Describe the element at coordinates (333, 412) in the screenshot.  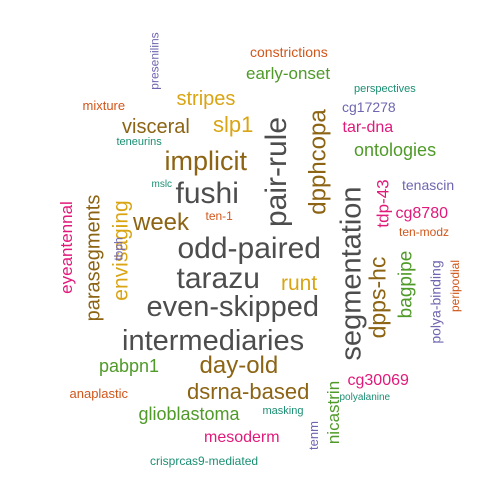
I see `cloud-word-nicastrin: nicastrin` at that location.